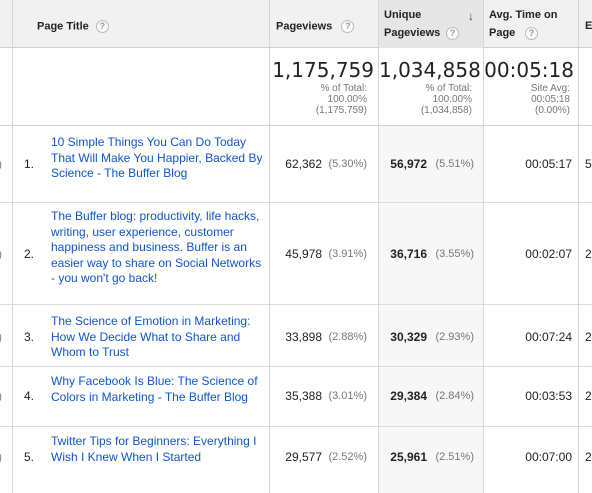  Describe the element at coordinates (502, 33) in the screenshot. I see `header-avg-line2: Page` at that location.